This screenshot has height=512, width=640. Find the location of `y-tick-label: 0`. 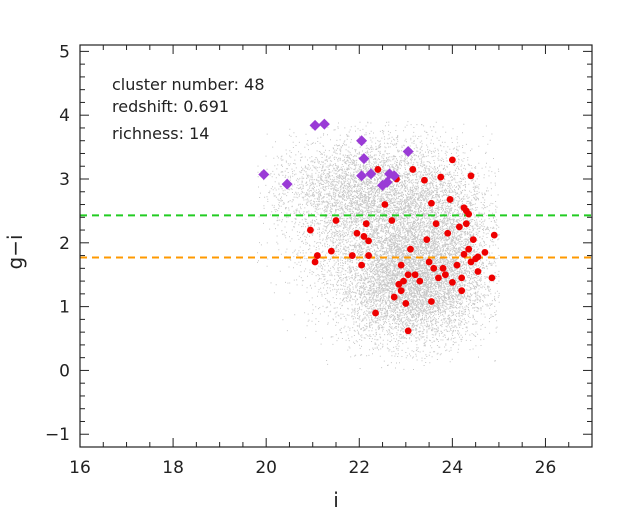

y-tick-label: 0 is located at coordinates (64, 371).